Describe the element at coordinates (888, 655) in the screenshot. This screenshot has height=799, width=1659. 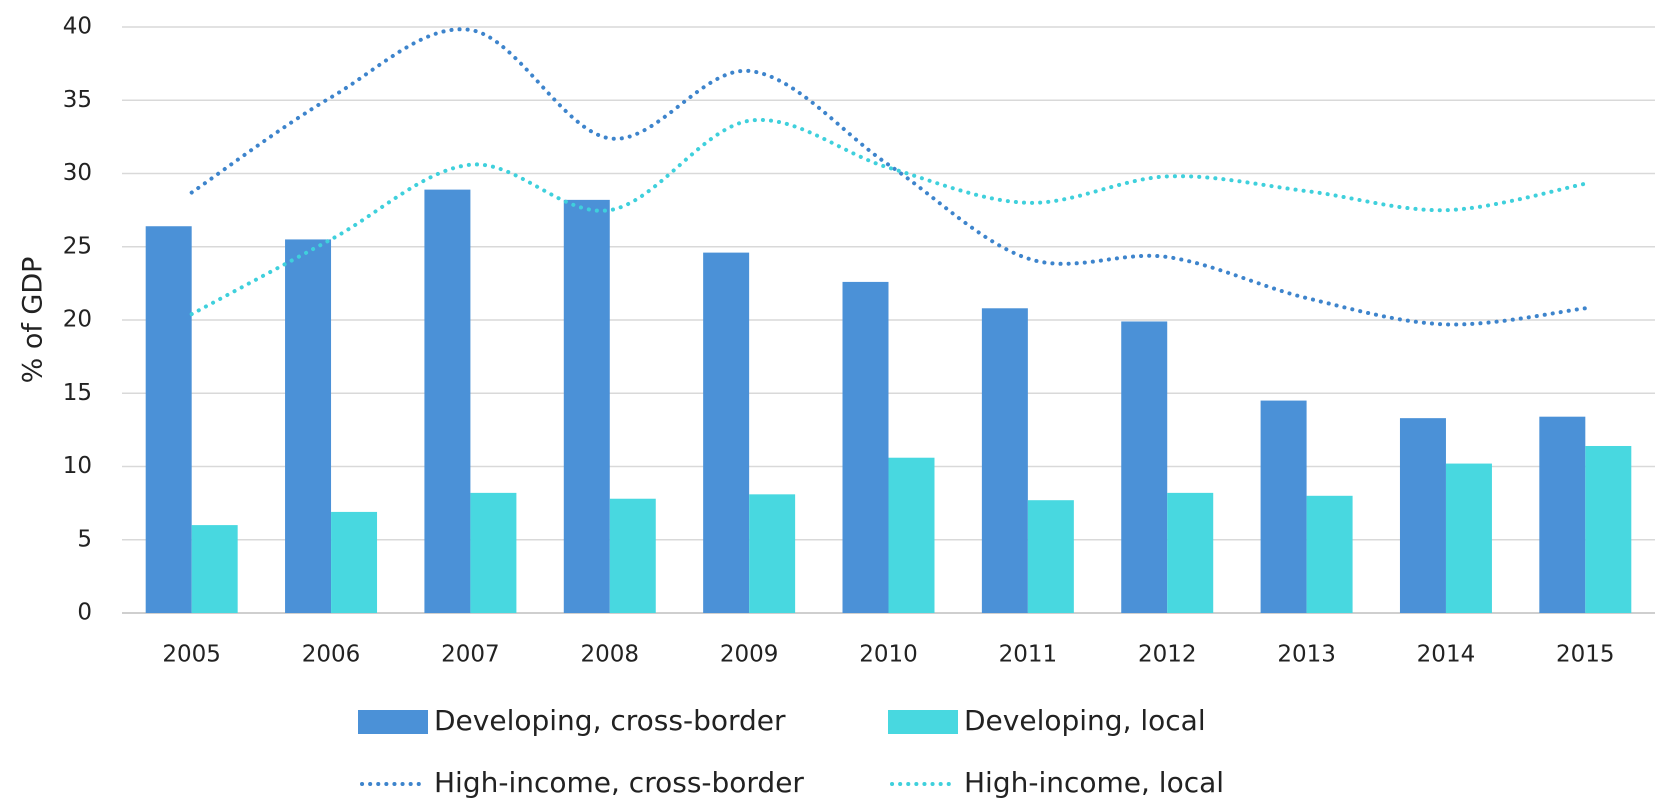
I see `x-tick-label: 2010` at that location.